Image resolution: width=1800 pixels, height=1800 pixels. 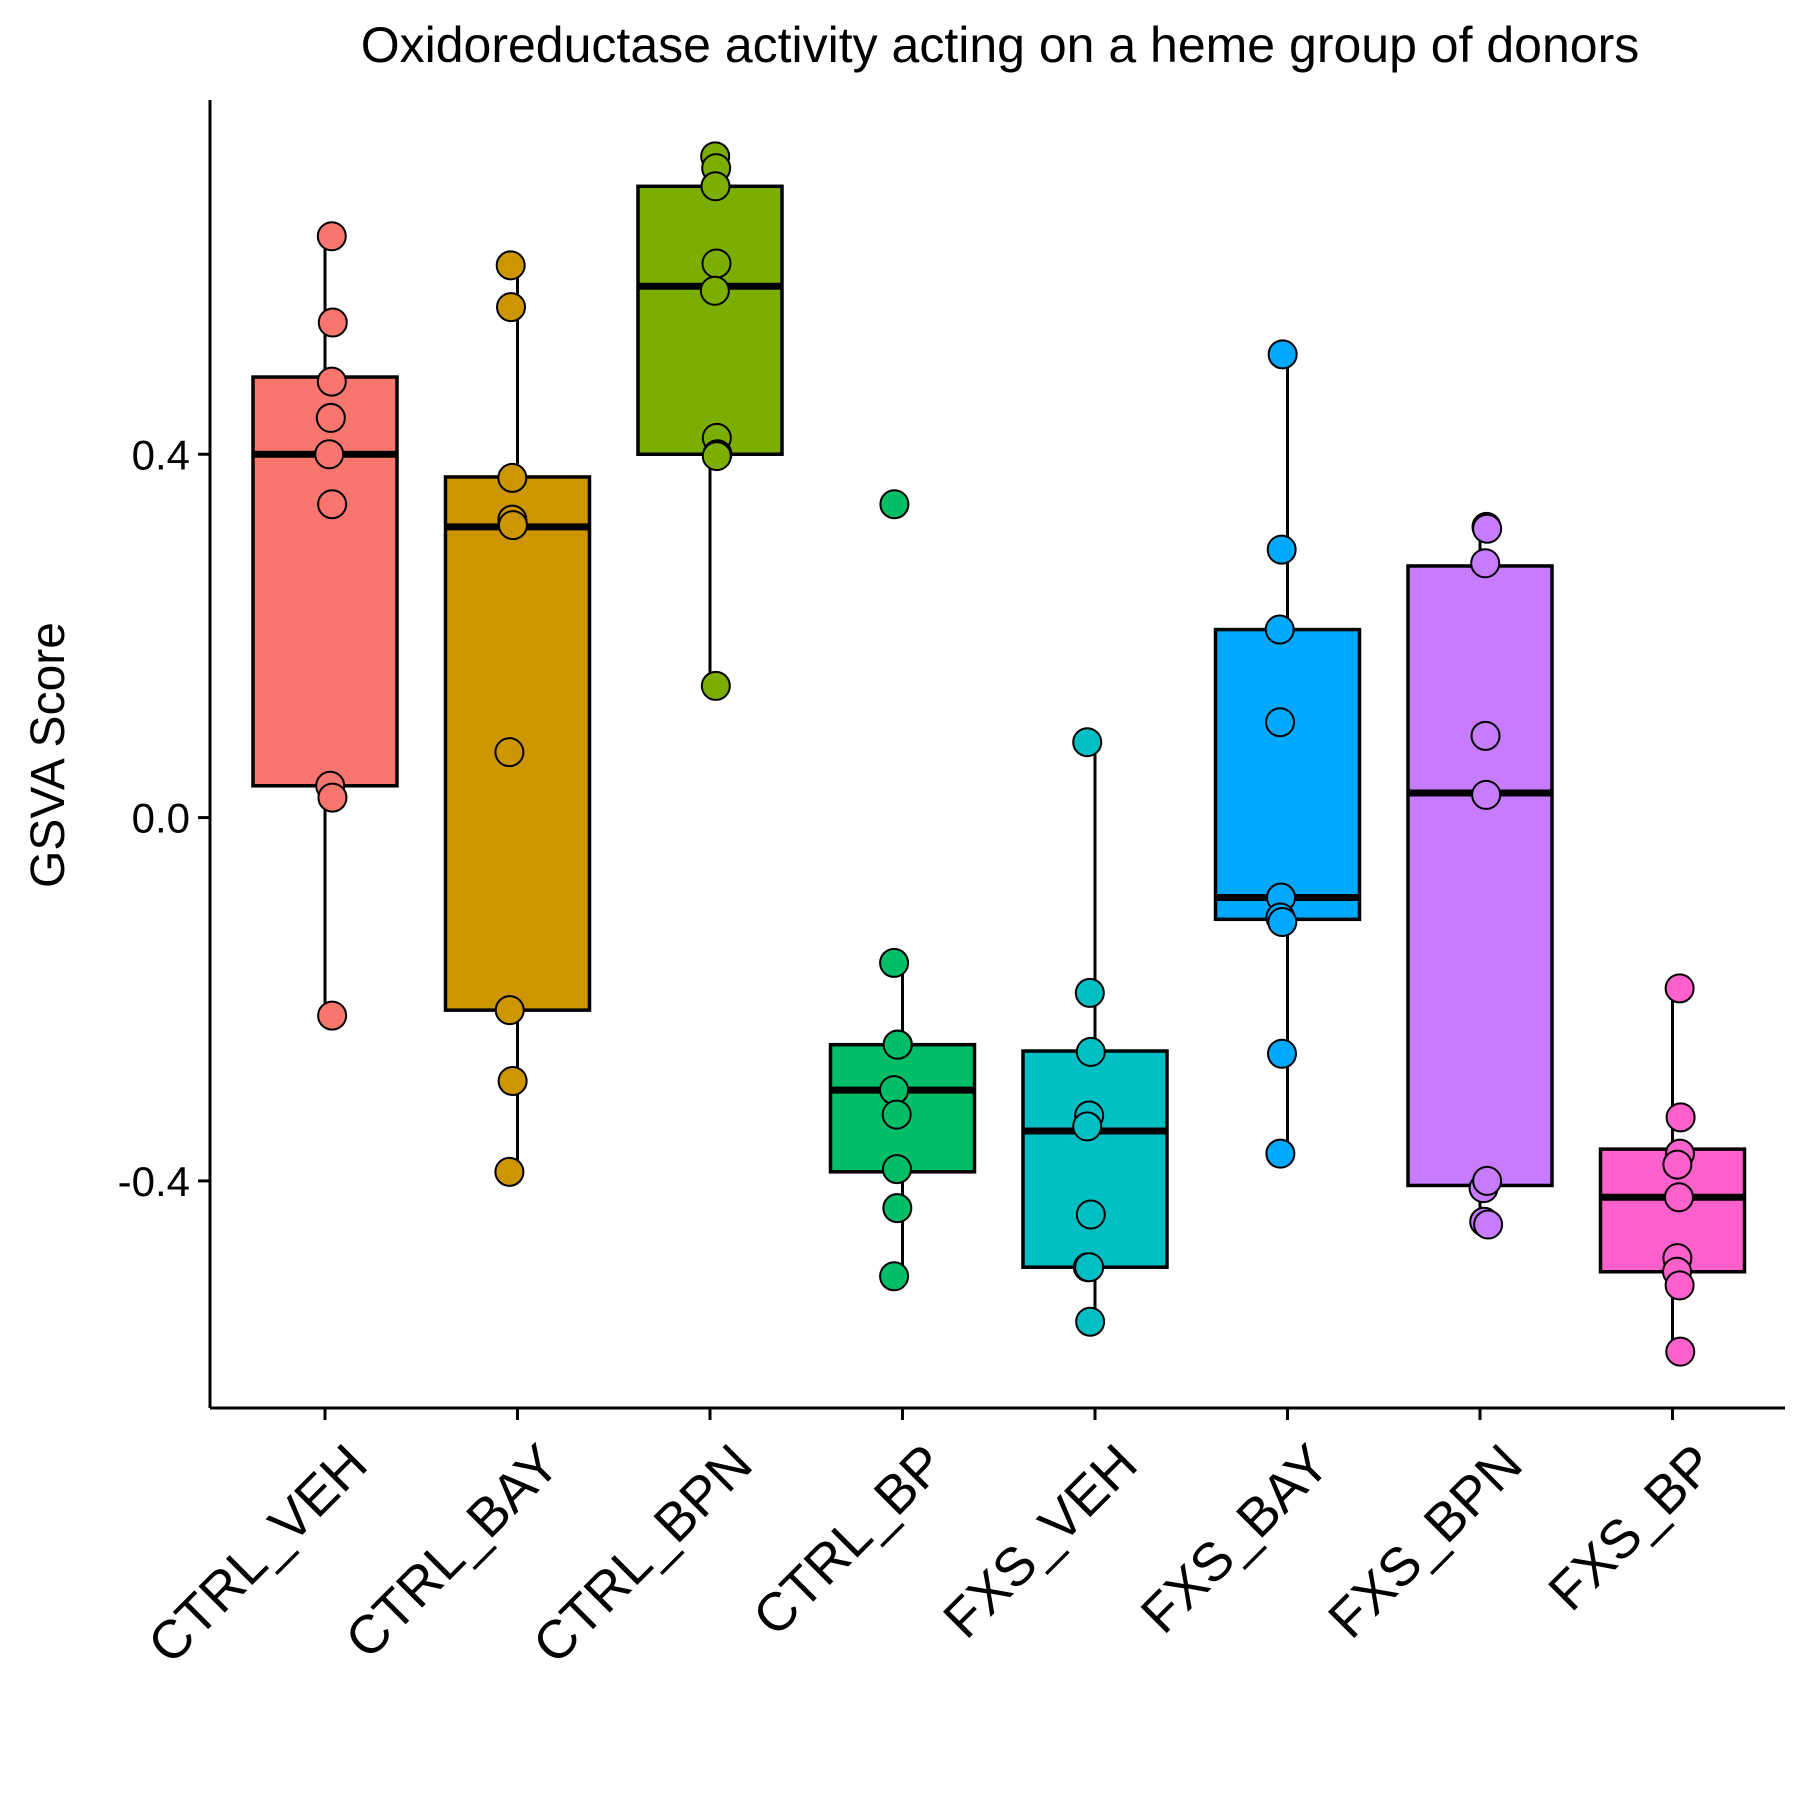 I want to click on box-group-fxs-bp, so click(x=1672, y=1170).